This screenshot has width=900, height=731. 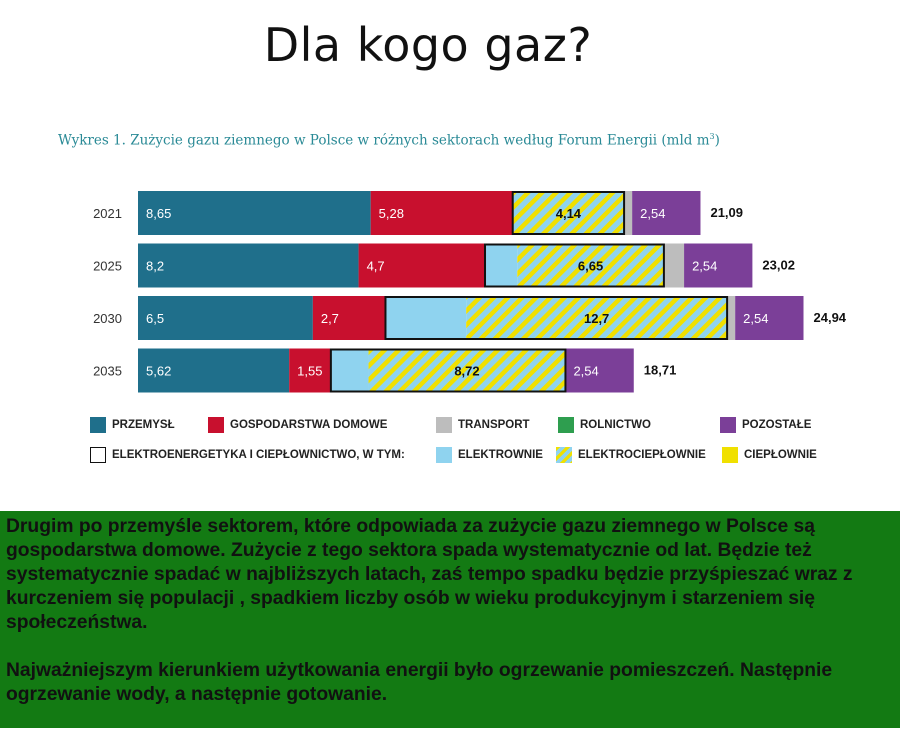 I want to click on data-label-gospodarstwa: 2,7, so click(x=330, y=318).